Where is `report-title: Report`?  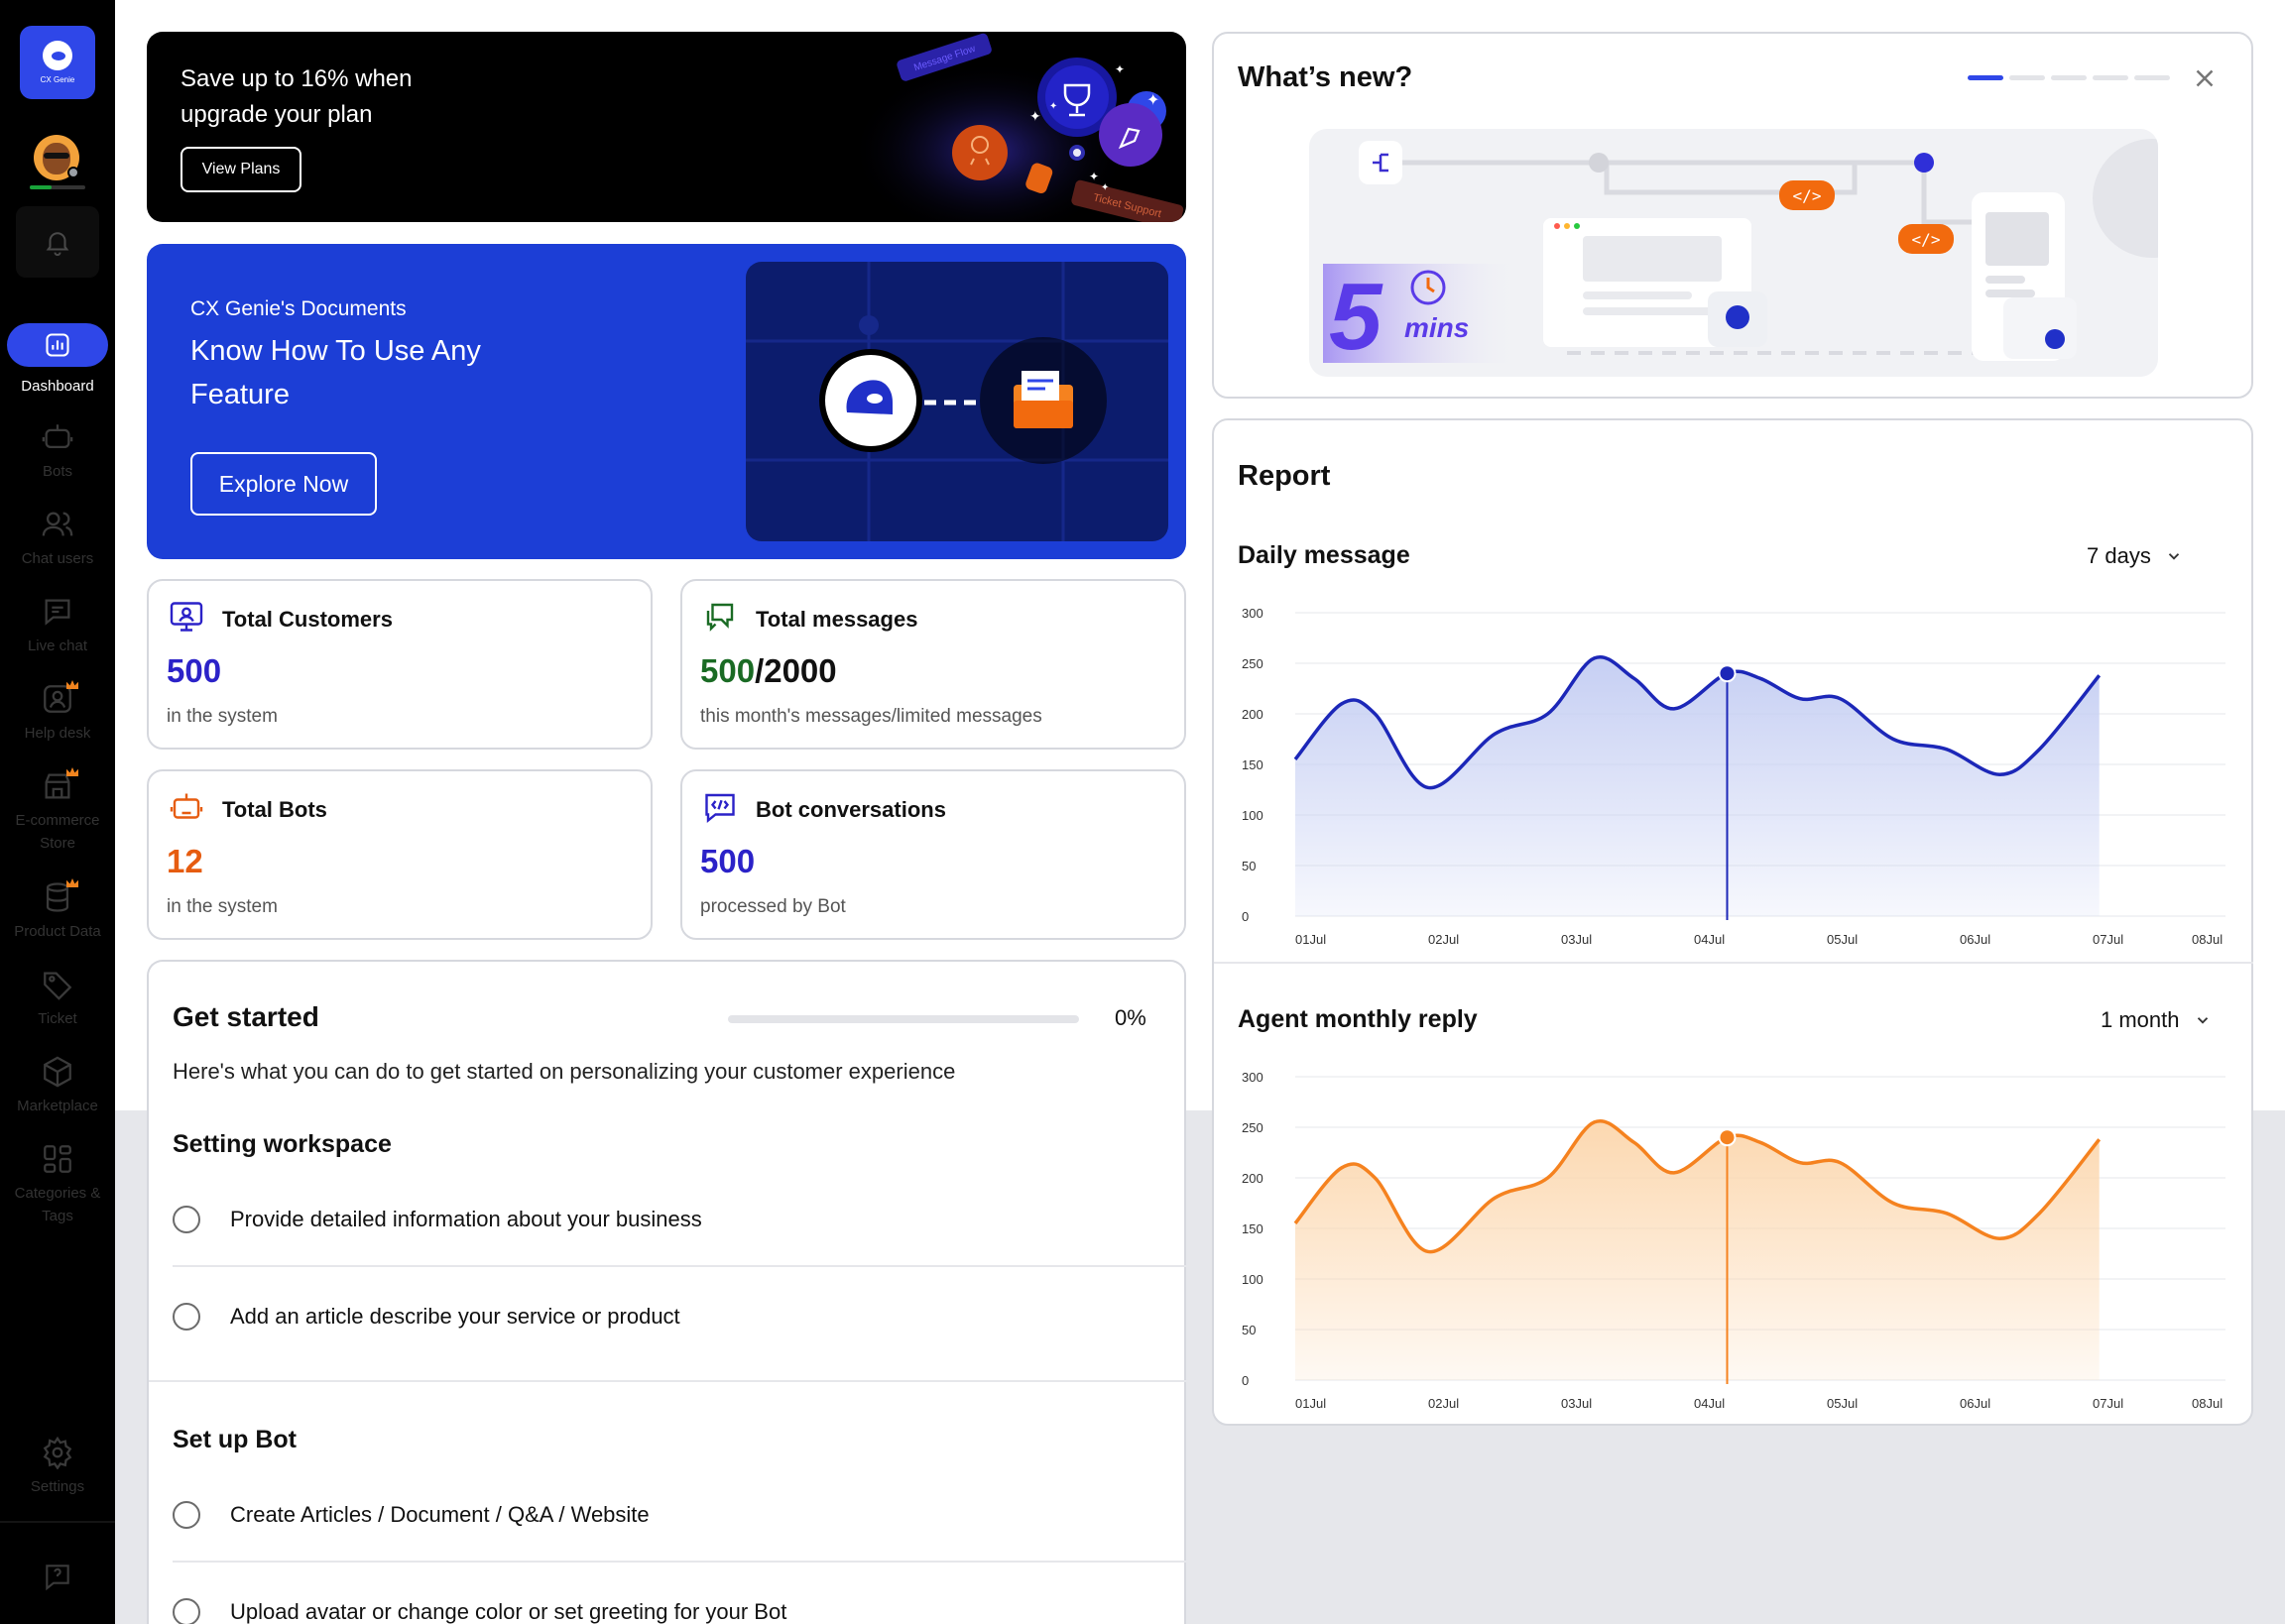
report-title: Report is located at coordinates (1284, 476).